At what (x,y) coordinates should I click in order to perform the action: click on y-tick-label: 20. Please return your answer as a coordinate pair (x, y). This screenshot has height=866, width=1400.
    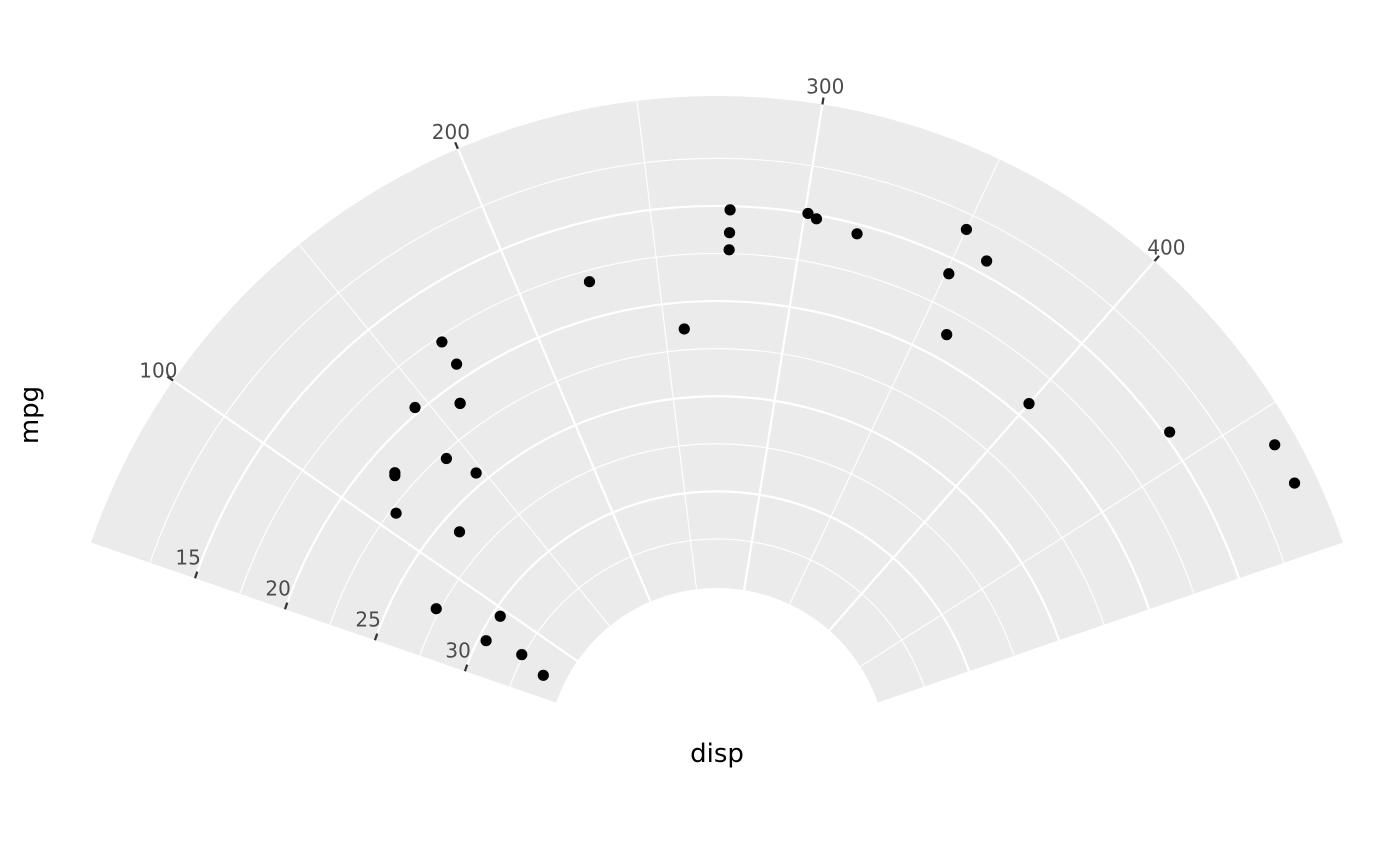
    Looking at the image, I should click on (277, 588).